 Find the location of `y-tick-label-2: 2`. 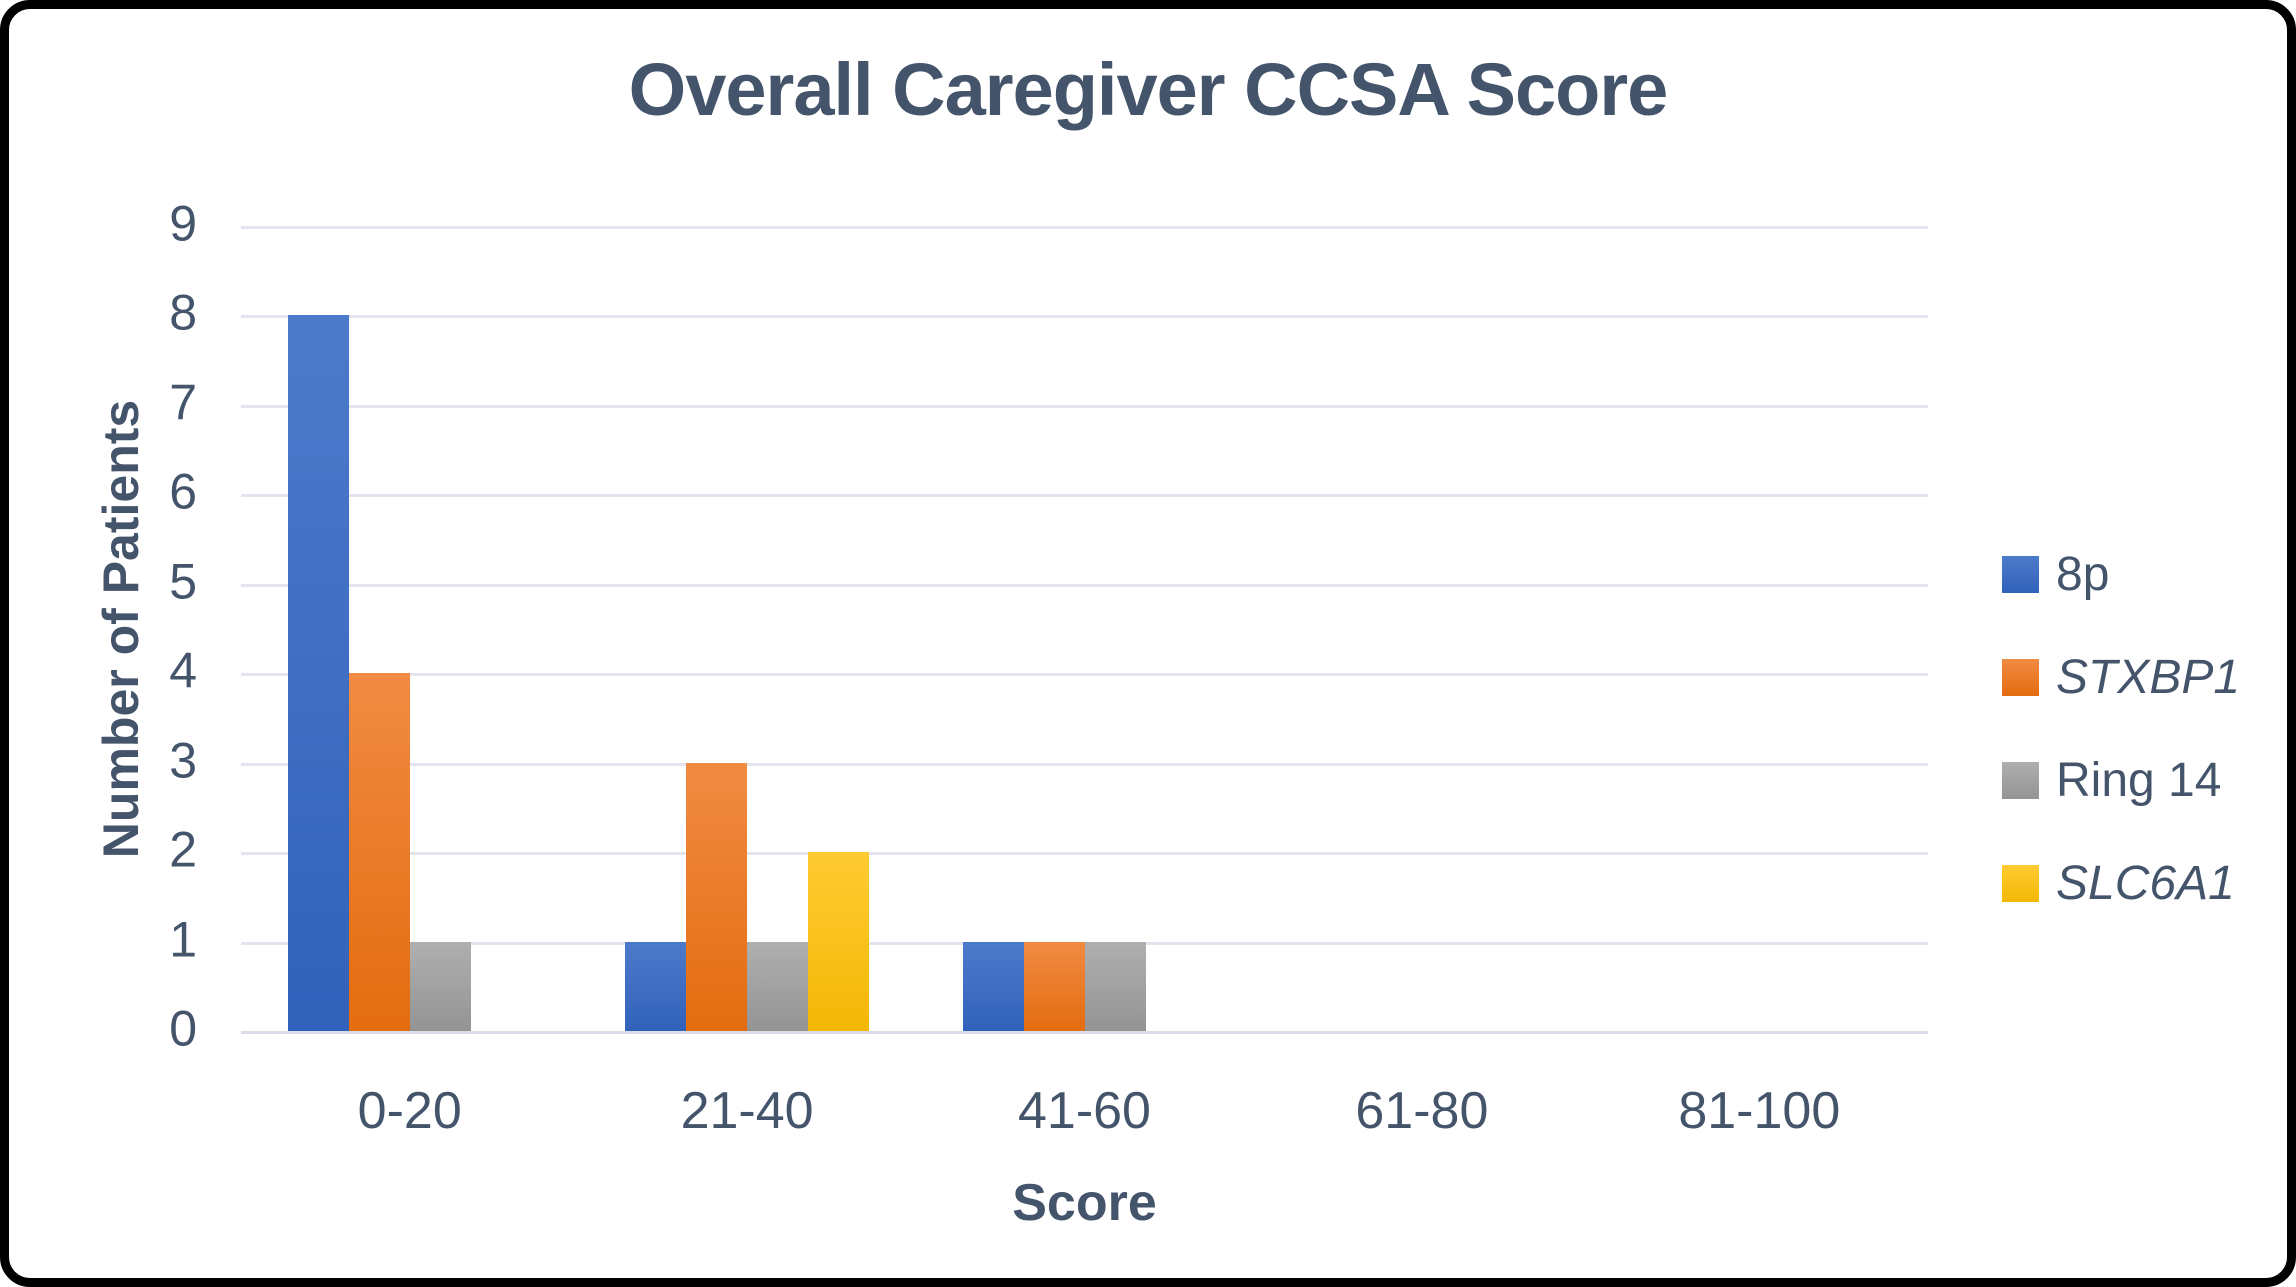

y-tick-label-2: 2 is located at coordinates (183, 849).